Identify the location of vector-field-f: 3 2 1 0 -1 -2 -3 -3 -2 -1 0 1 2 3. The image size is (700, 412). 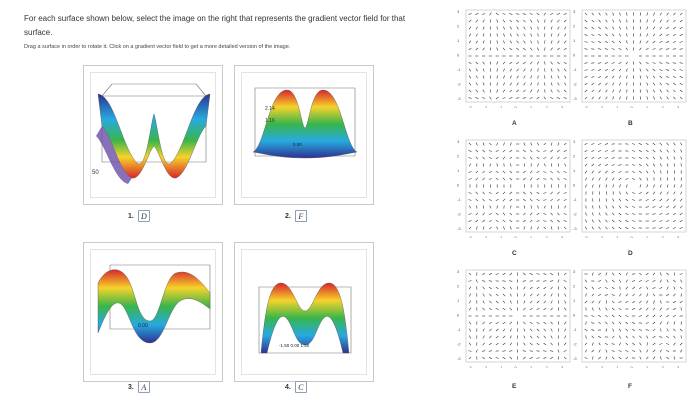
(631, 318).